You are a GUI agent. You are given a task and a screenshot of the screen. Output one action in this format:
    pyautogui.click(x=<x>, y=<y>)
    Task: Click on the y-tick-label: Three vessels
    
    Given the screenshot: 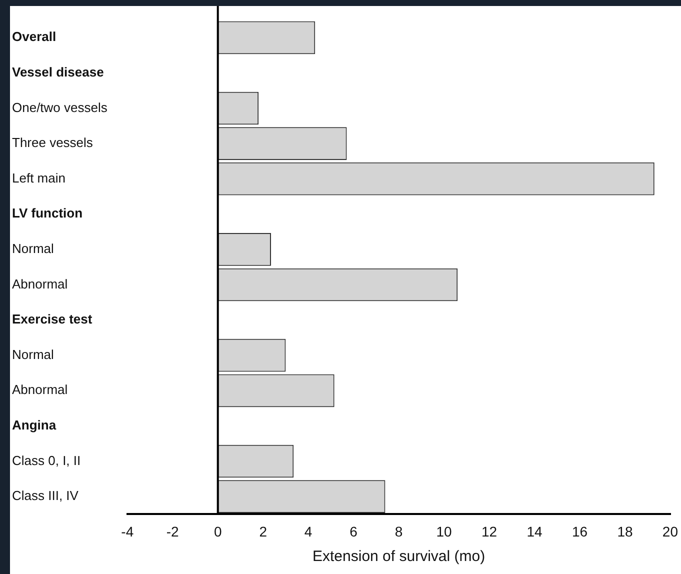 What is the action you would take?
    pyautogui.click(x=53, y=142)
    